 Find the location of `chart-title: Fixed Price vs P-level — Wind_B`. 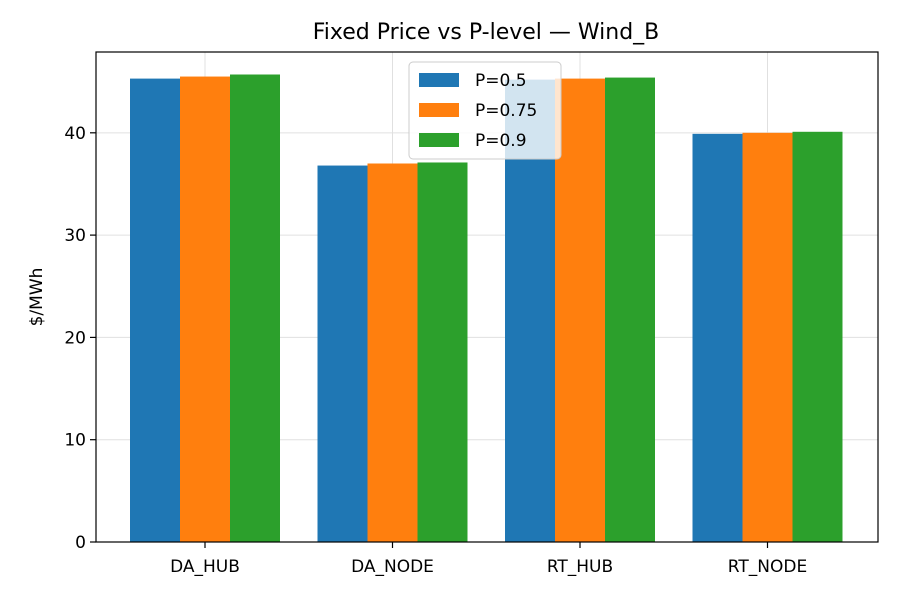

chart-title: Fixed Price vs P-level — Wind_B is located at coordinates (486, 32).